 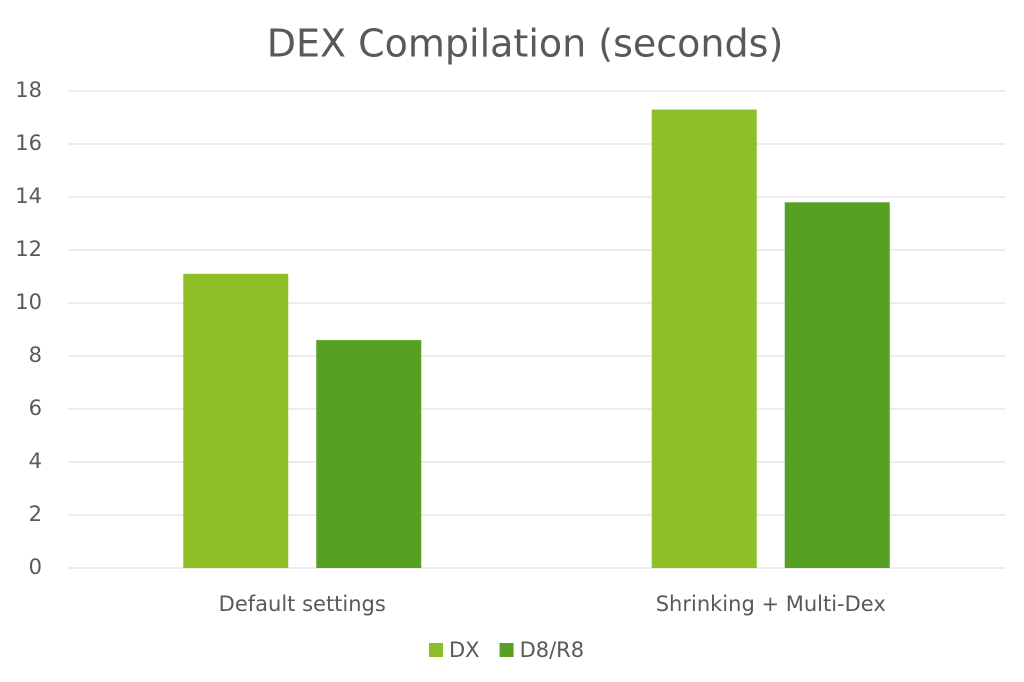 What do you see at coordinates (552, 650) in the screenshot?
I see `legend-label: D8/R8` at bounding box center [552, 650].